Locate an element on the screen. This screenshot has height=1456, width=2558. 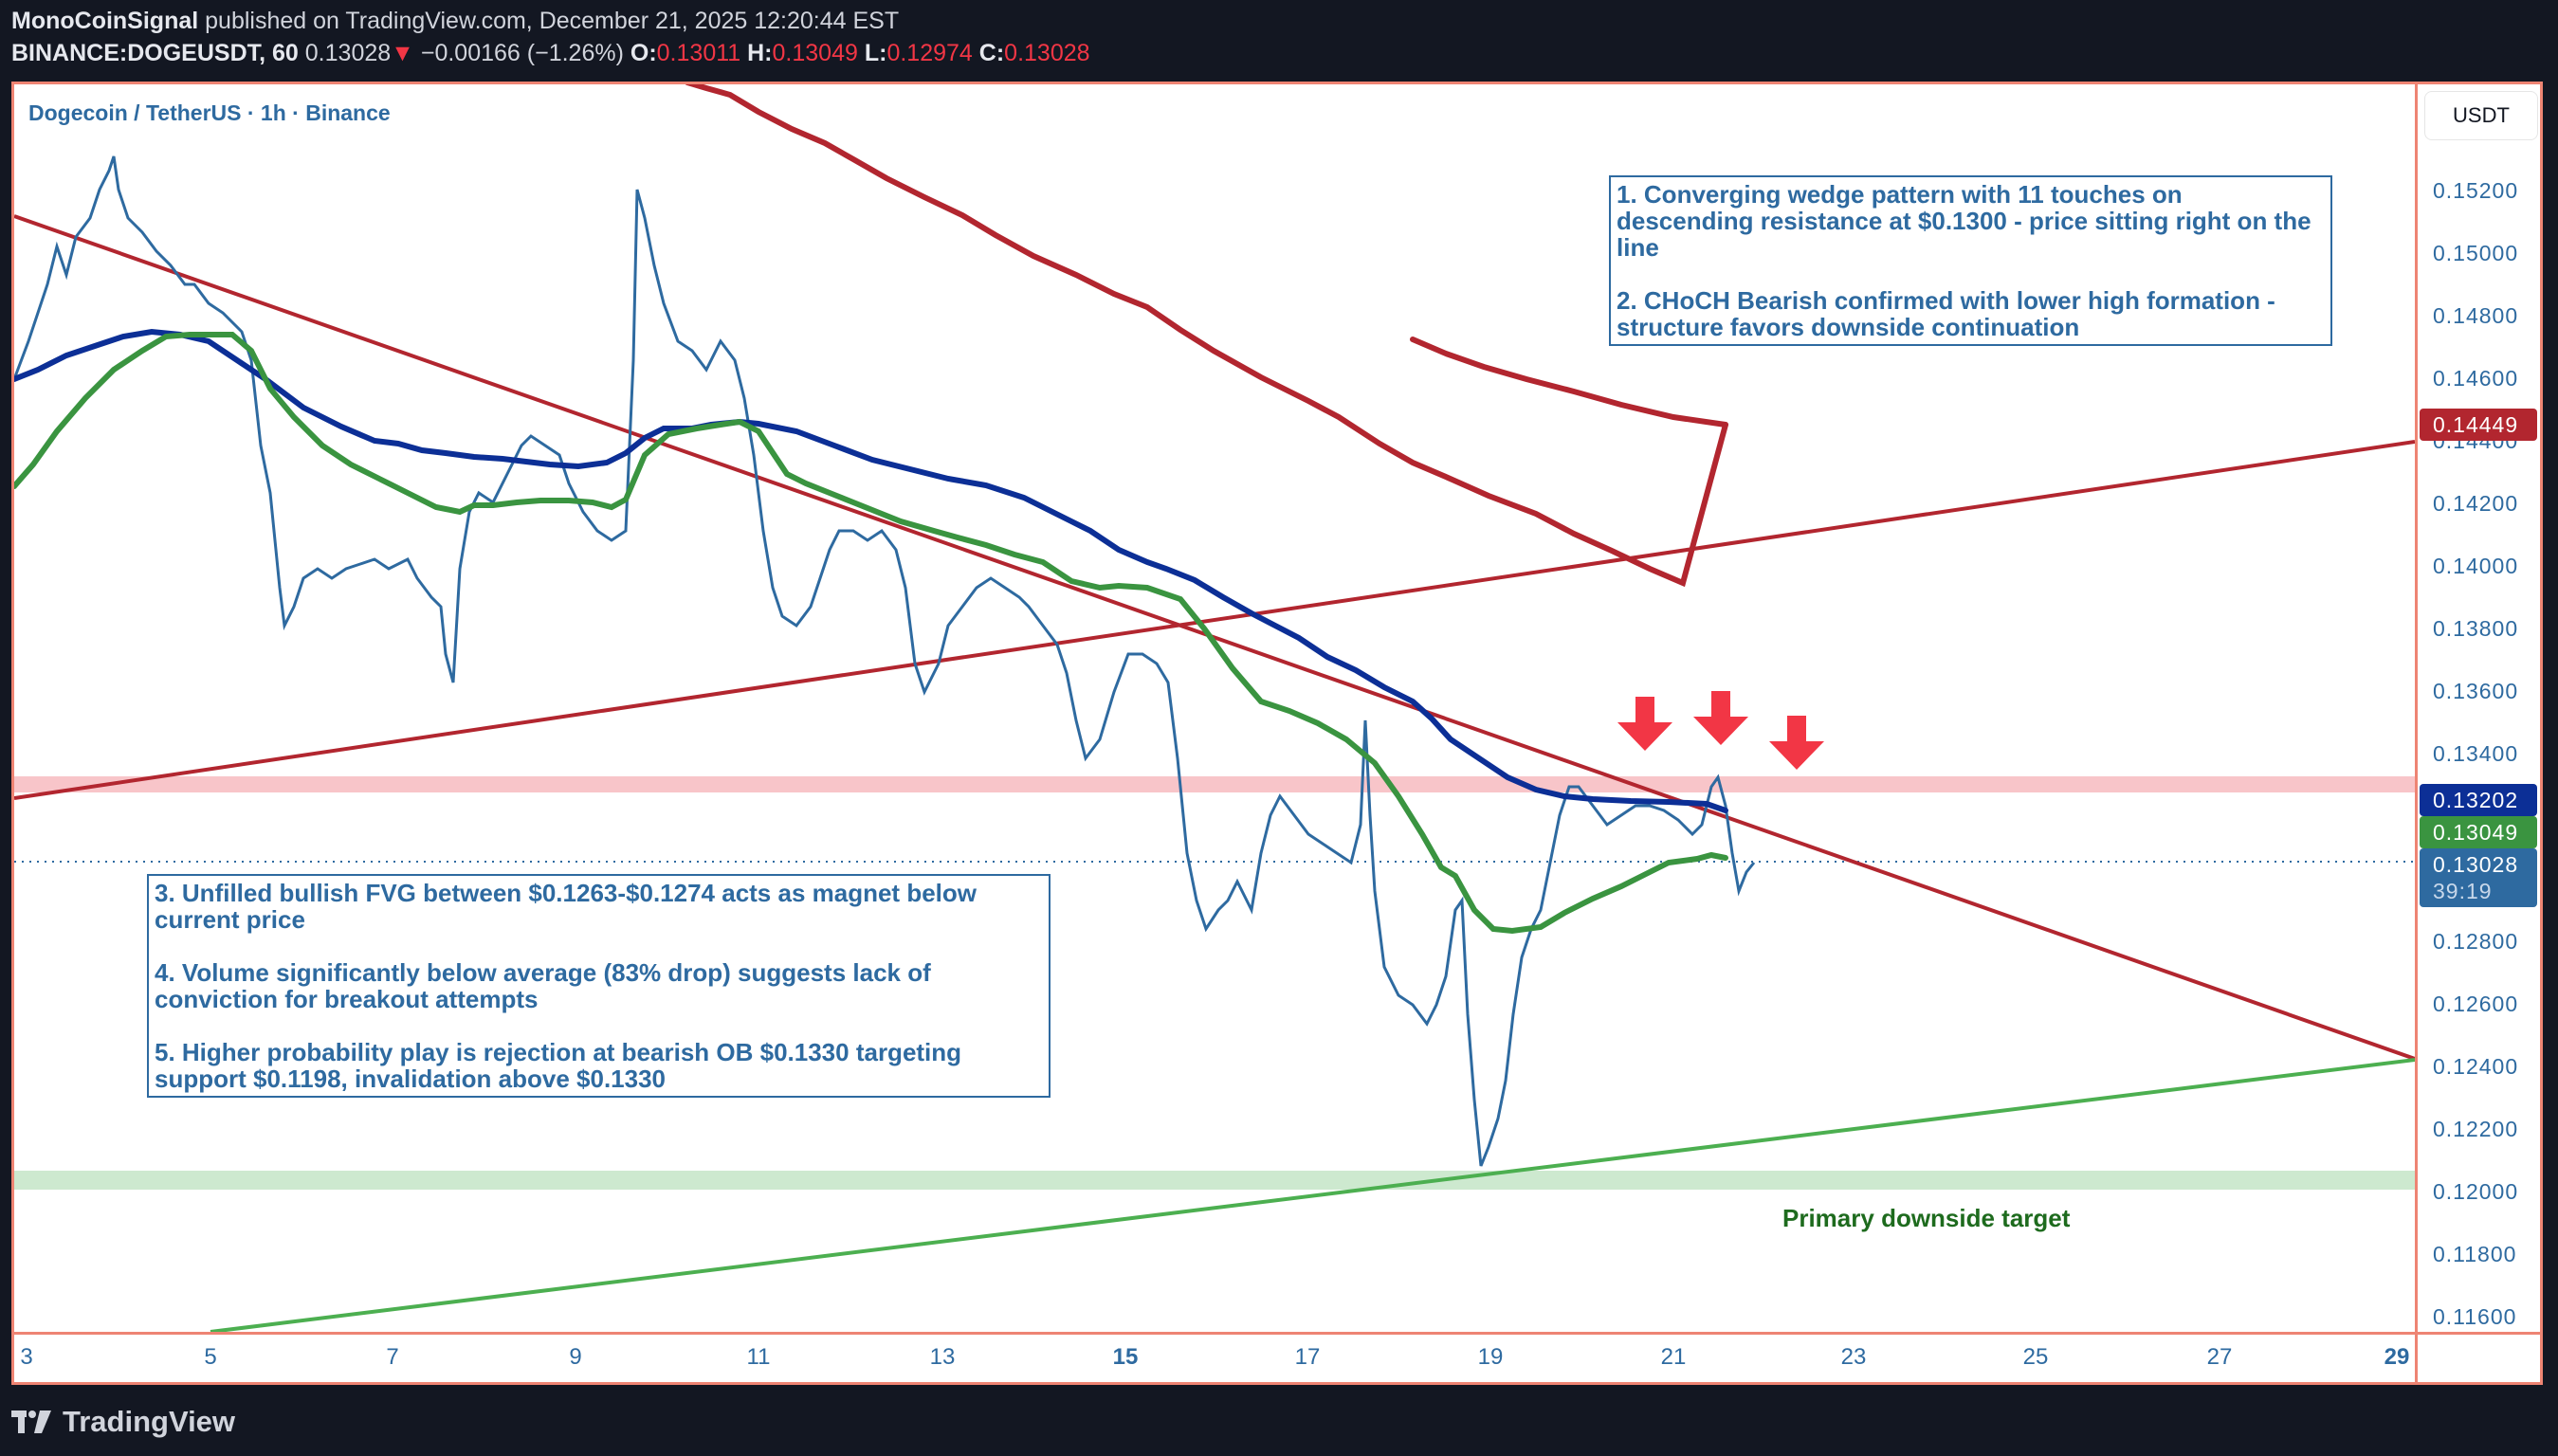
time-tick: 11 is located at coordinates (758, 1357).